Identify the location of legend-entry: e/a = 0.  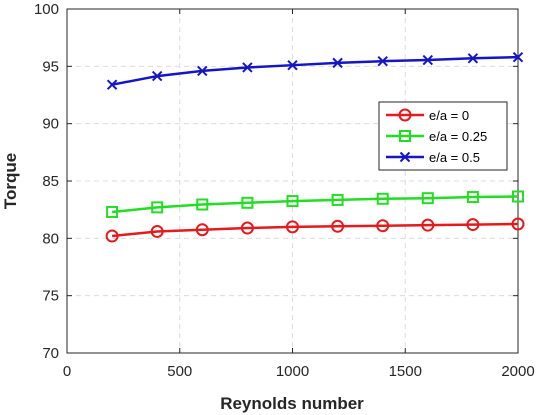
(427, 115).